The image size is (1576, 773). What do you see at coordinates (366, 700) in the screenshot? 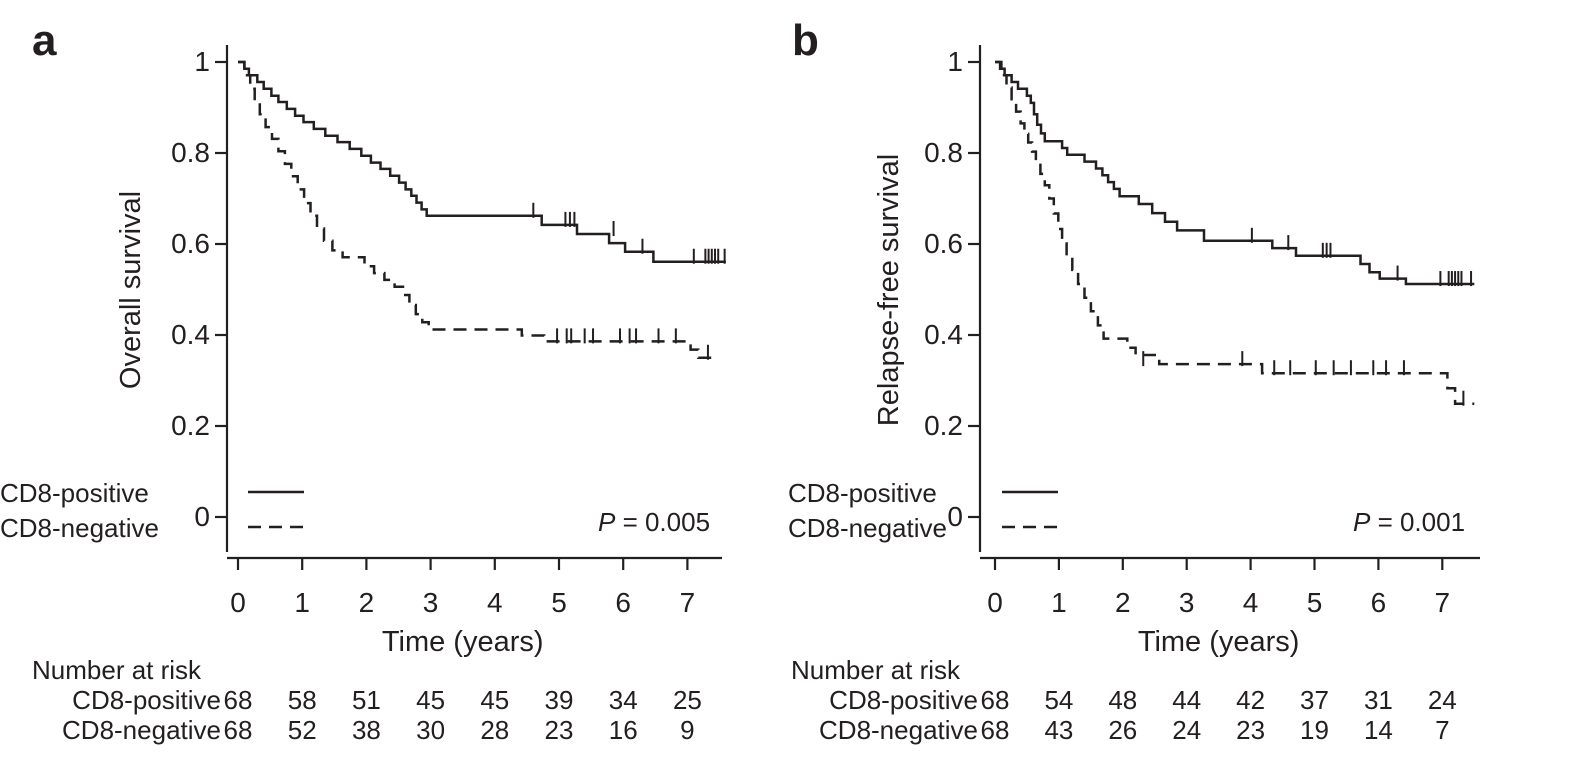
I see `risk-count: 51` at bounding box center [366, 700].